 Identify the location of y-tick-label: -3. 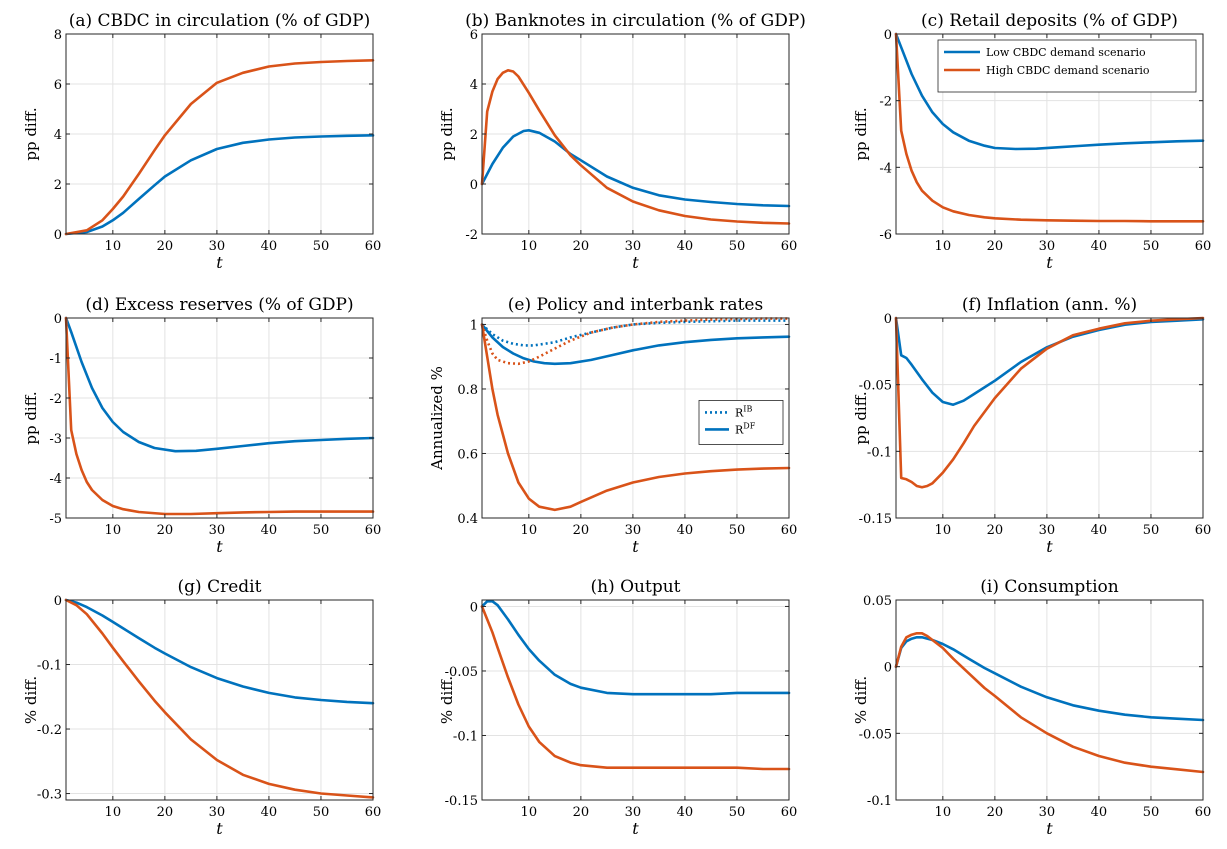
(55, 439).